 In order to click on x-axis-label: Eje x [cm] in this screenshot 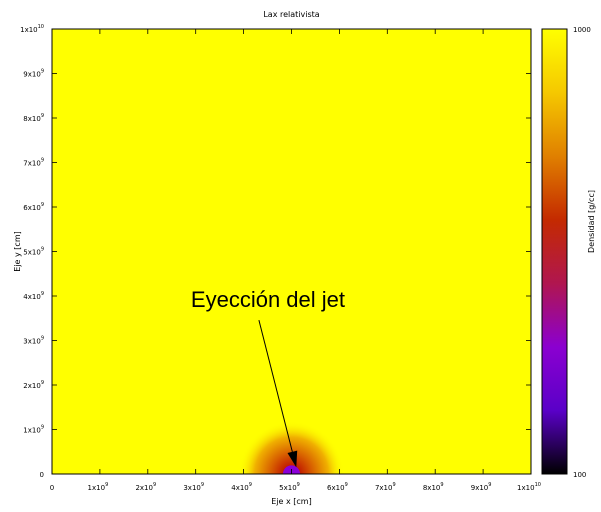, I will do `click(291, 501)`.